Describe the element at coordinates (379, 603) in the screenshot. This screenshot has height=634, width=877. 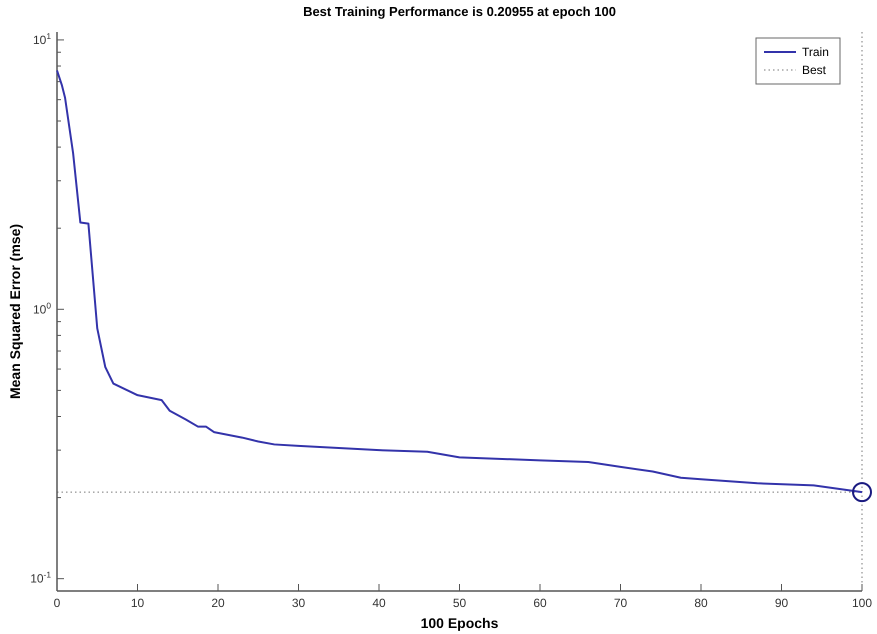
I see `x-tick-label: 40` at that location.